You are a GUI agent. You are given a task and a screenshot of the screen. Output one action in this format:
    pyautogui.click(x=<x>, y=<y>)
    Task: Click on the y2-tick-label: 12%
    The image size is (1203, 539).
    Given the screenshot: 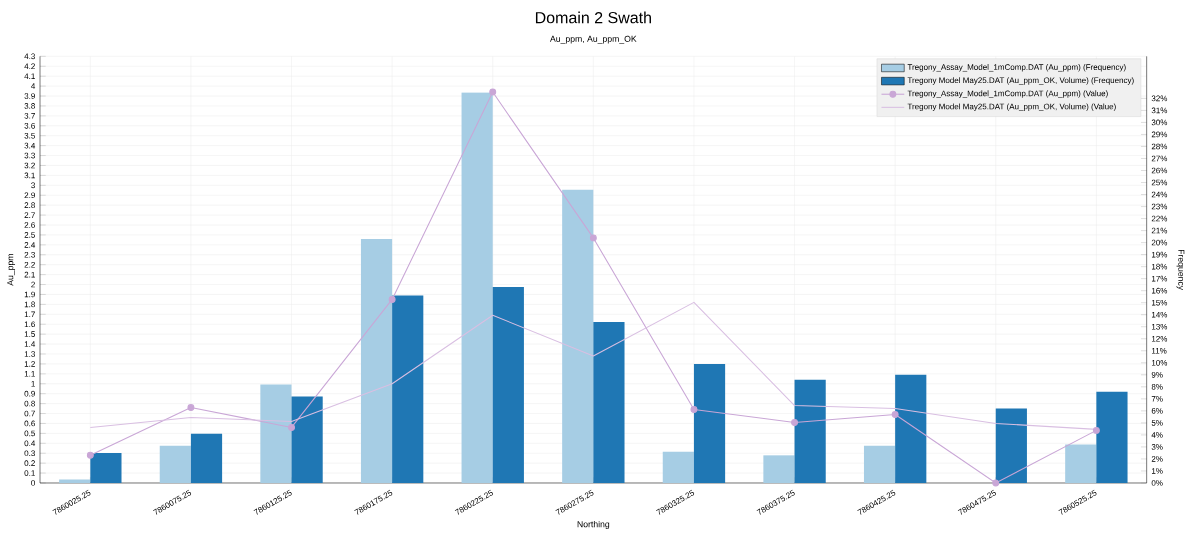 What is the action you would take?
    pyautogui.click(x=1159, y=338)
    